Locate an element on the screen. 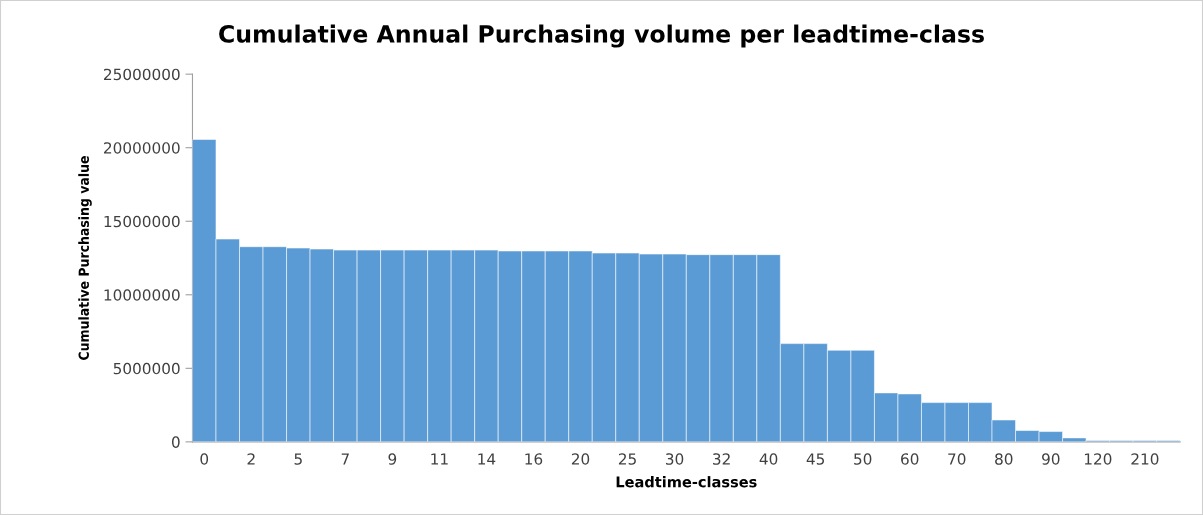 This screenshot has width=1203, height=515. x-tick-label: 11 is located at coordinates (439, 459).